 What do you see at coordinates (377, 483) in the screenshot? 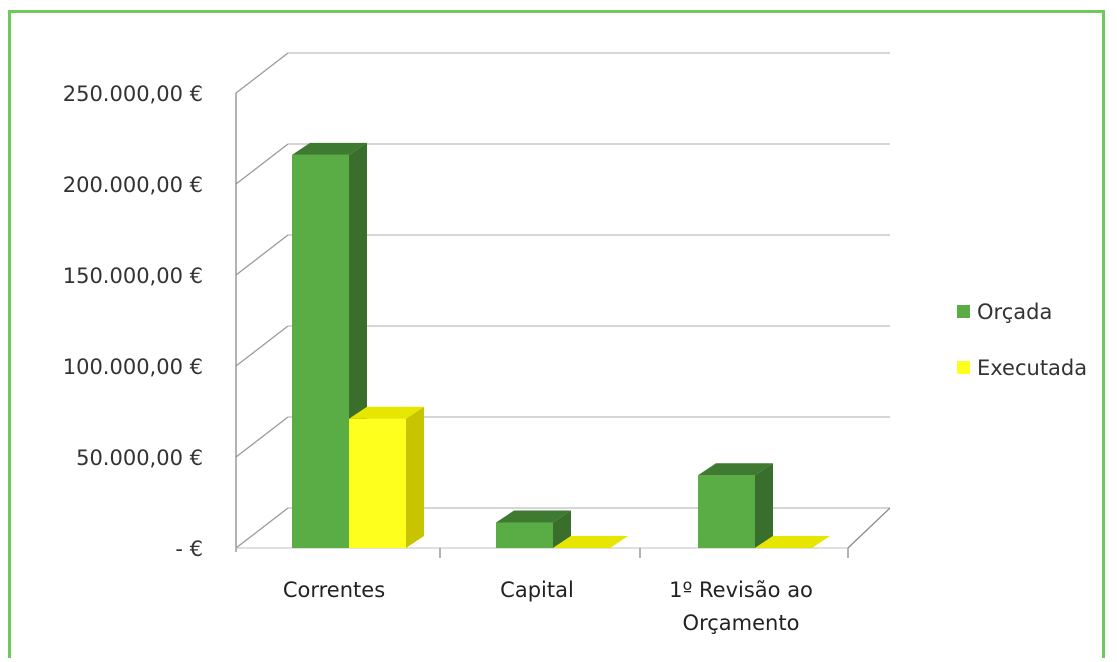
I see `bar-executada` at bounding box center [377, 483].